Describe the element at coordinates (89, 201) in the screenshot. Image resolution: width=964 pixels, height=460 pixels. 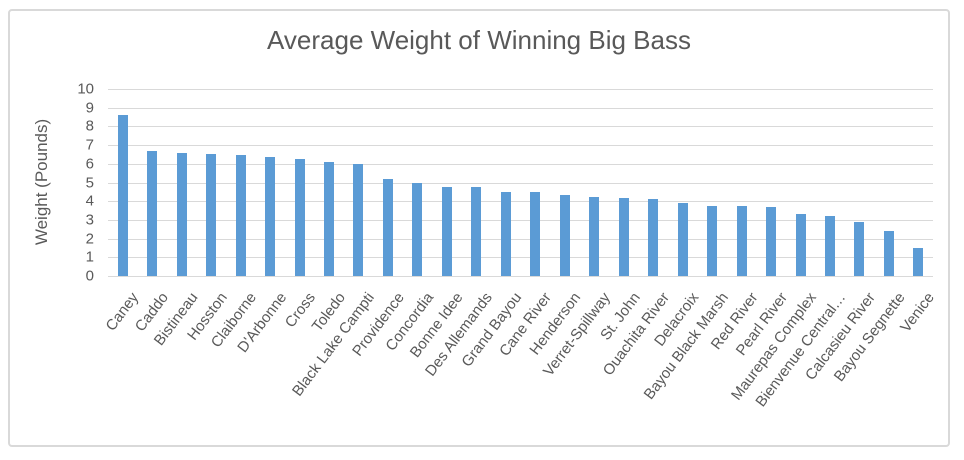
I see `y-tick-label: 4` at that location.